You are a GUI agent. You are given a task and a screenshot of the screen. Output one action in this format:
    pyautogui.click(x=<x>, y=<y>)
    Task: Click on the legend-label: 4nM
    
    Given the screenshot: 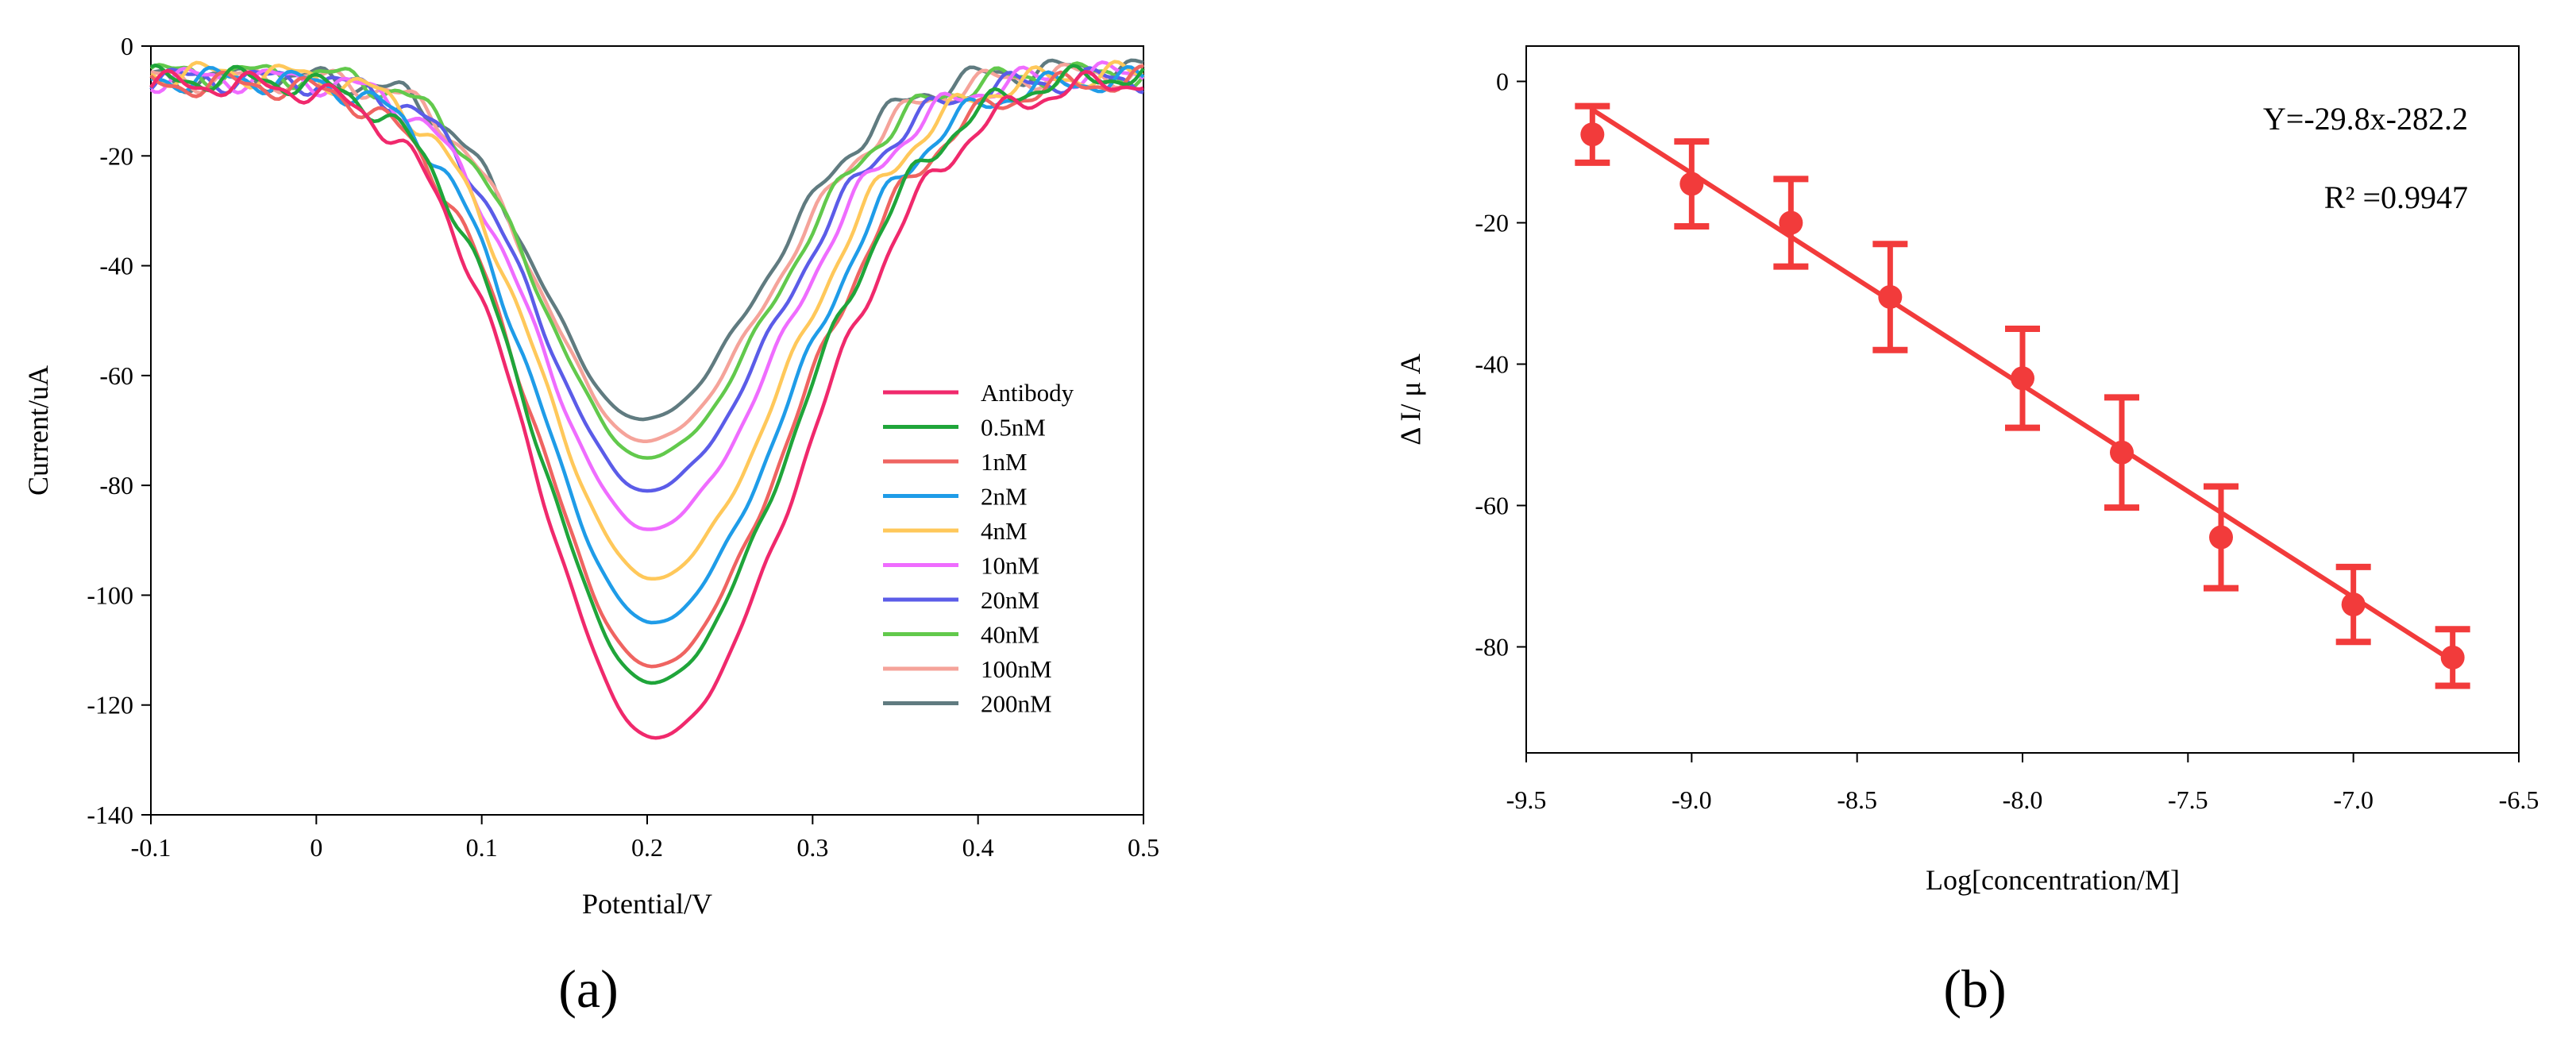 What is the action you would take?
    pyautogui.click(x=1004, y=531)
    